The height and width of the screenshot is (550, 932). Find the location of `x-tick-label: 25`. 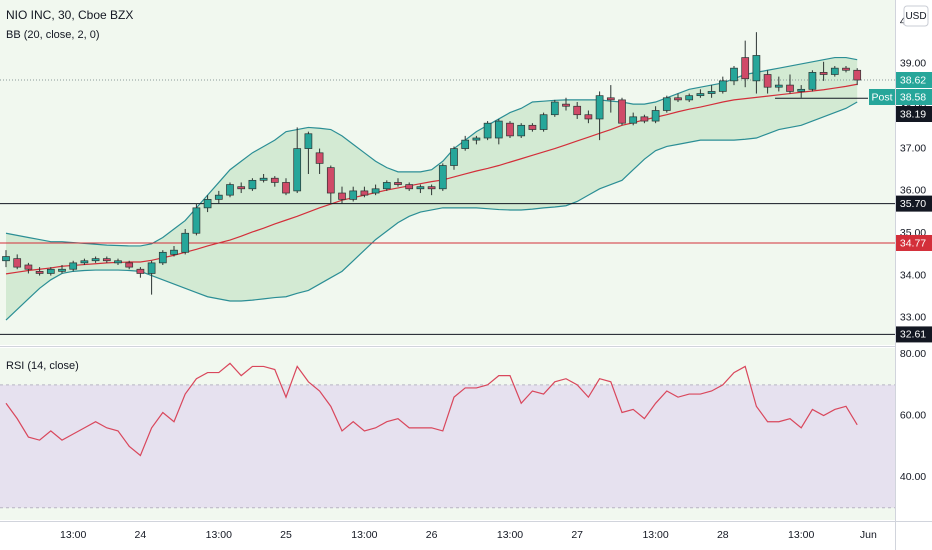

x-tick-label: 25 is located at coordinates (286, 535).